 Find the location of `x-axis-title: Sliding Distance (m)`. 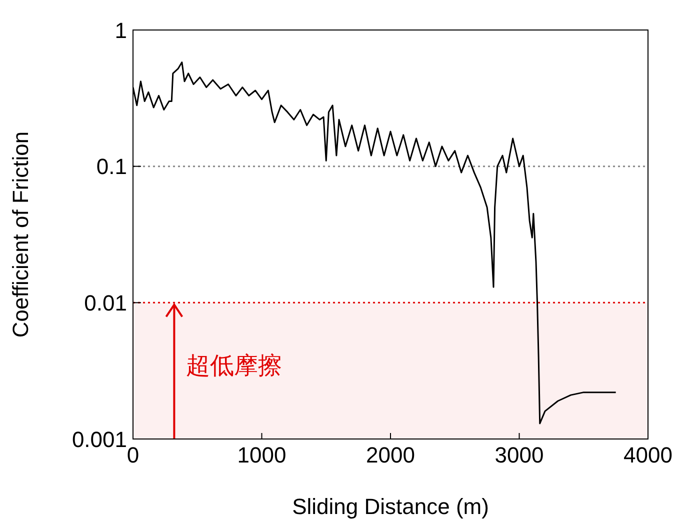

x-axis-title: Sliding Distance (m) is located at coordinates (390, 506).